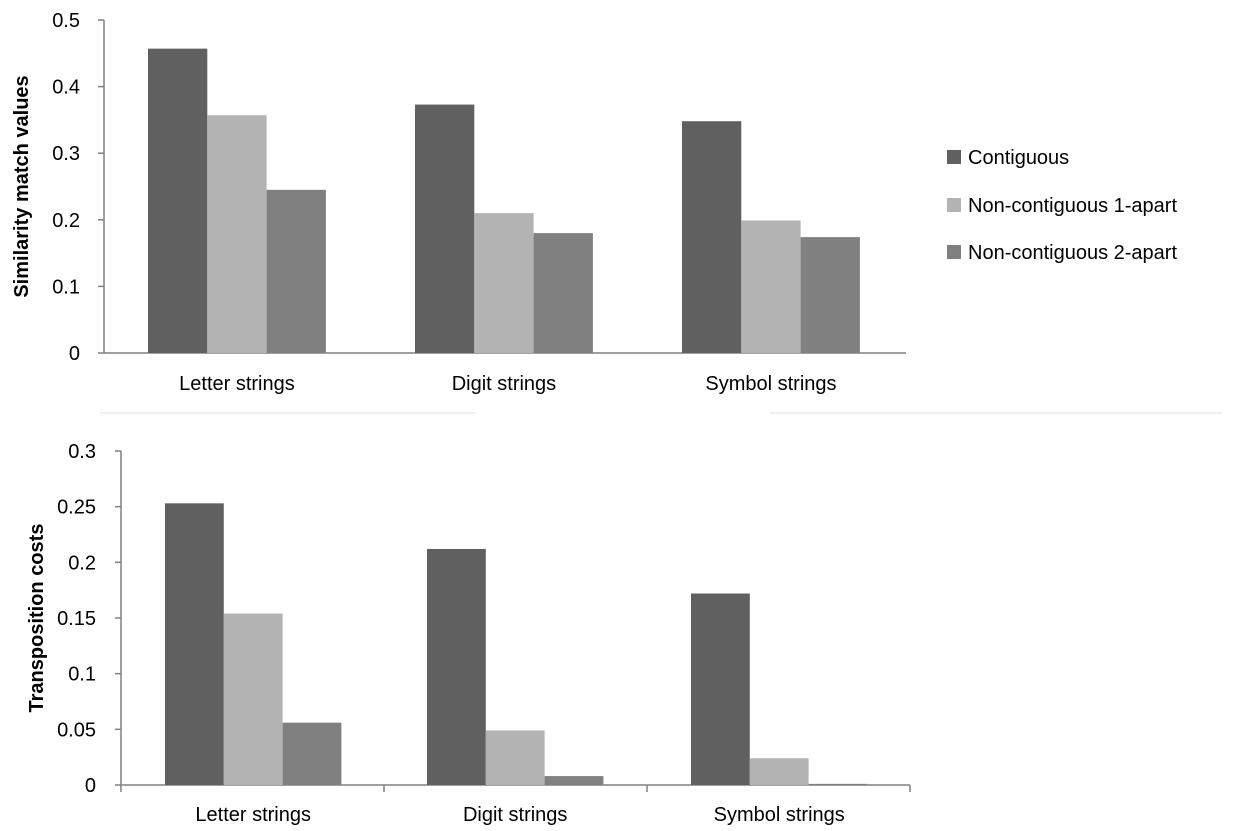 Image resolution: width=1236 pixels, height=831 pixels. I want to click on y-axis-title: Transposition costs, so click(37, 618).